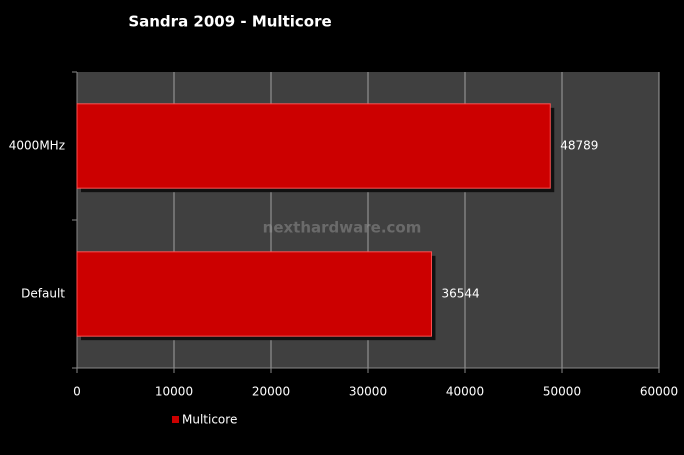 This screenshot has width=684, height=455. Describe the element at coordinates (229, 22) in the screenshot. I see `chart-title: Sandra 2009 - Multicore` at that location.